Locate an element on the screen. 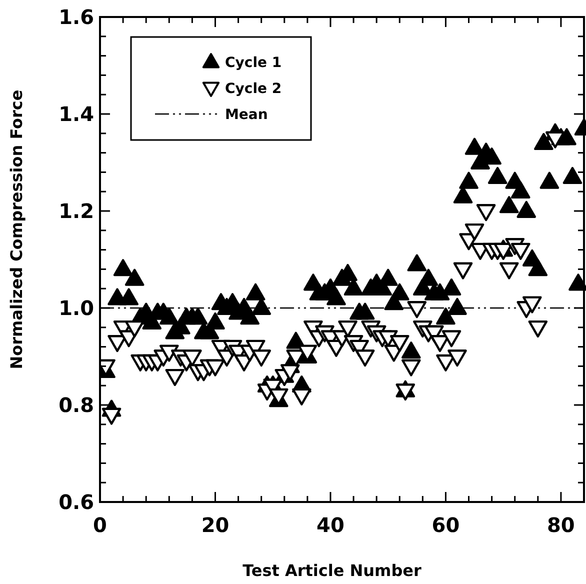 The image size is (586, 584). y-tick-label: 1.2 is located at coordinates (76, 211).